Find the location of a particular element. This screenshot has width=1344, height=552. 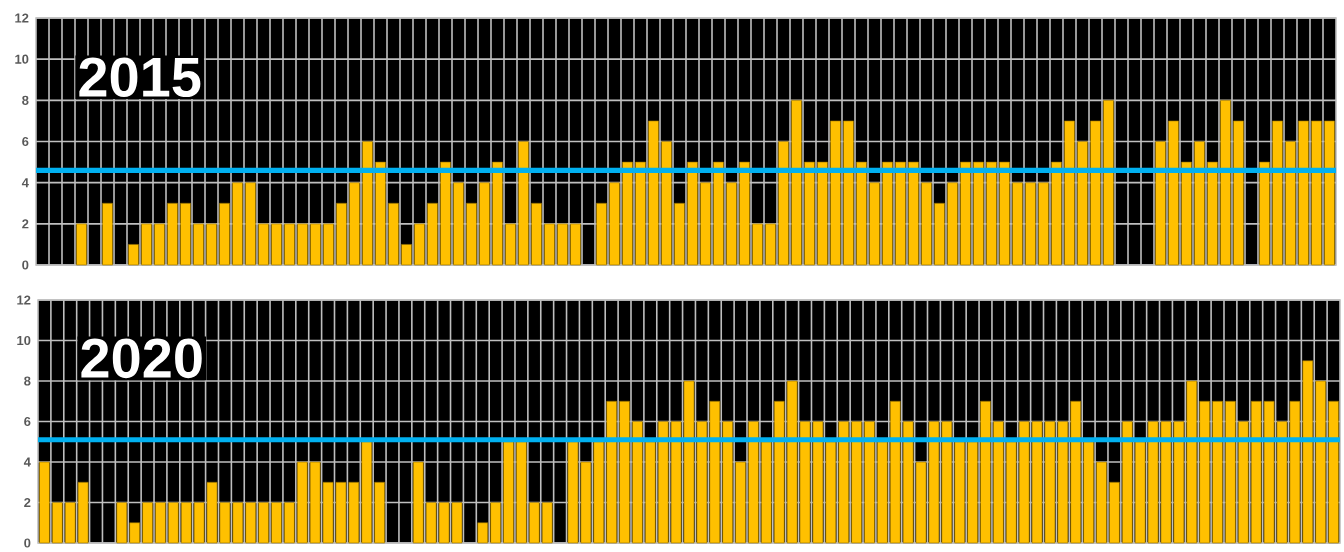

y-tick-label: 6 is located at coordinates (25, 141).